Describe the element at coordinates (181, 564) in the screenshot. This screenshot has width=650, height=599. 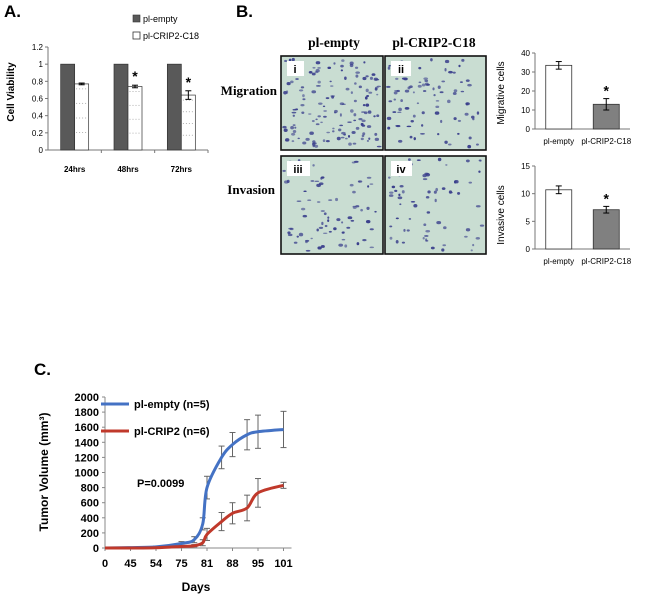
I see `panel-c-x-tick-label: 75` at that location.